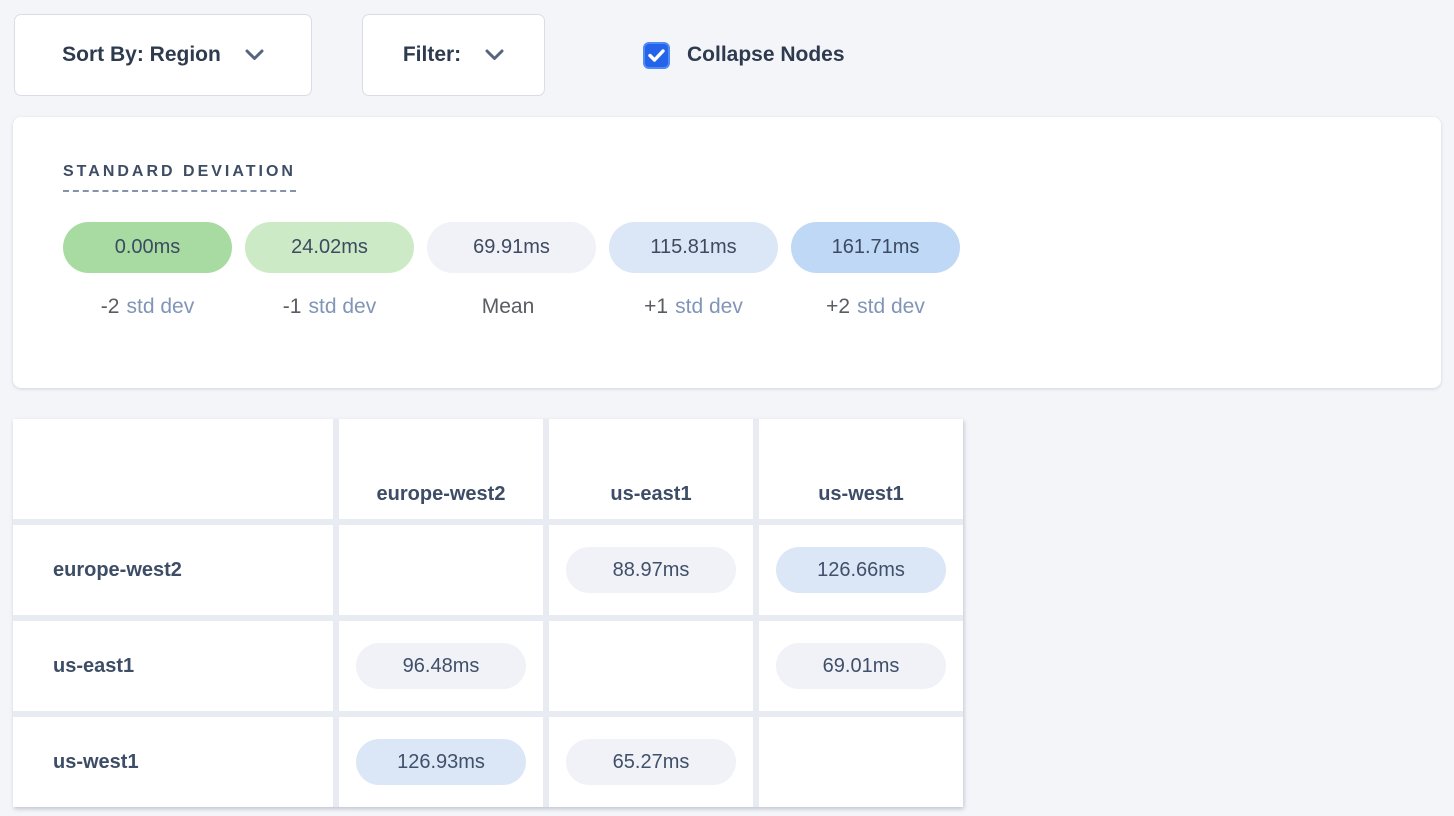 Image resolution: width=1454 pixels, height=816 pixels. Describe the element at coordinates (508, 306) in the screenshot. I see `legend-label: Mean` at that location.